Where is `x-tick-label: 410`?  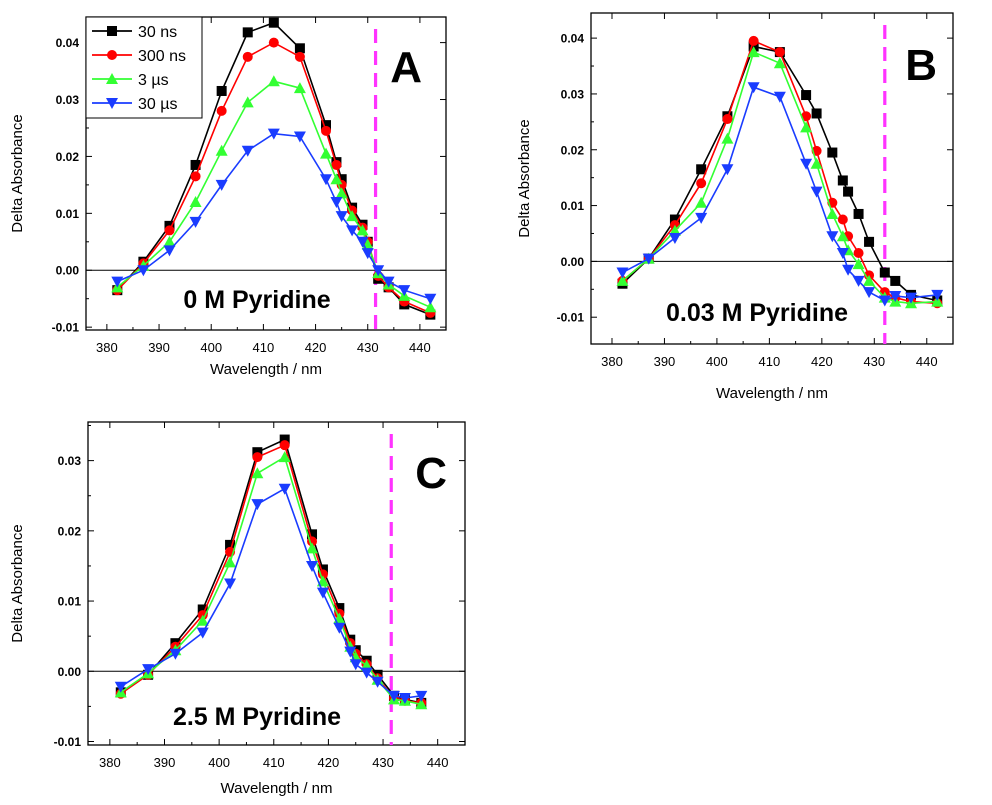 x-tick-label: 410 is located at coordinates (264, 347).